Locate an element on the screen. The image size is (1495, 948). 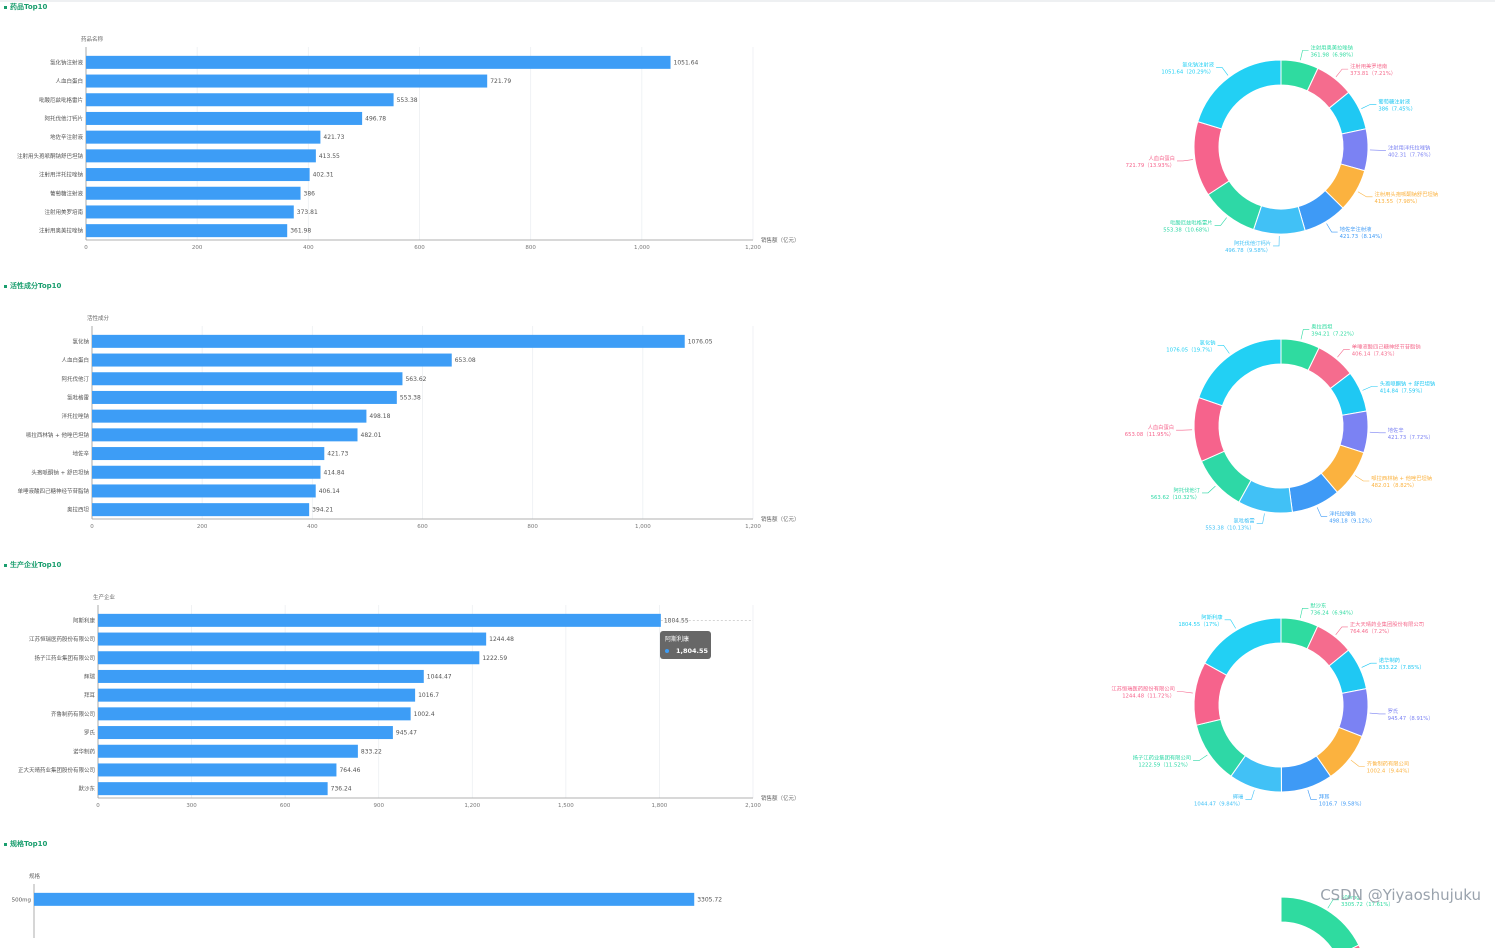
category-label: 阿托伐他汀 is located at coordinates (75, 379).